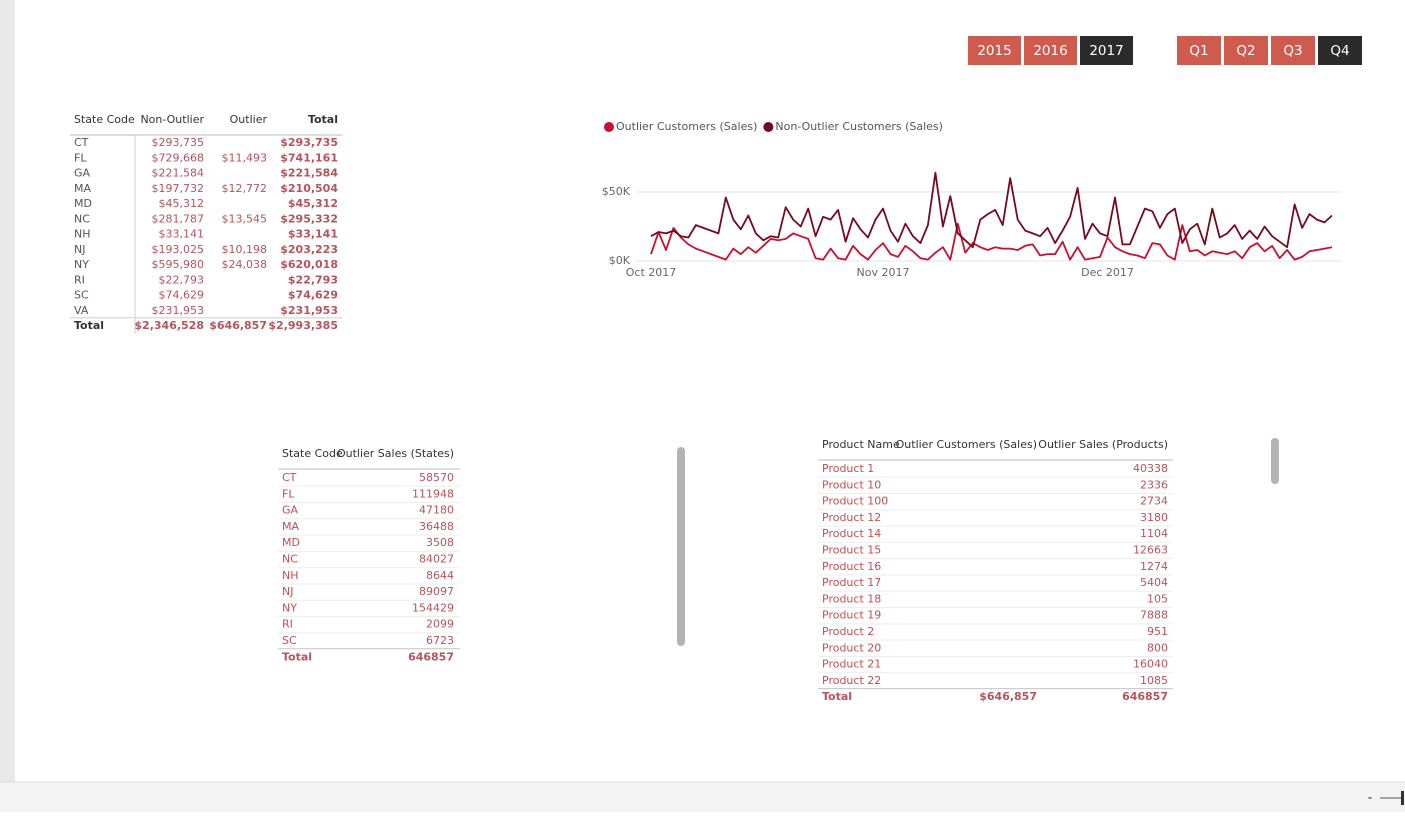  Describe the element at coordinates (249, 119) in the screenshot. I see `column-header: Outlier` at that location.